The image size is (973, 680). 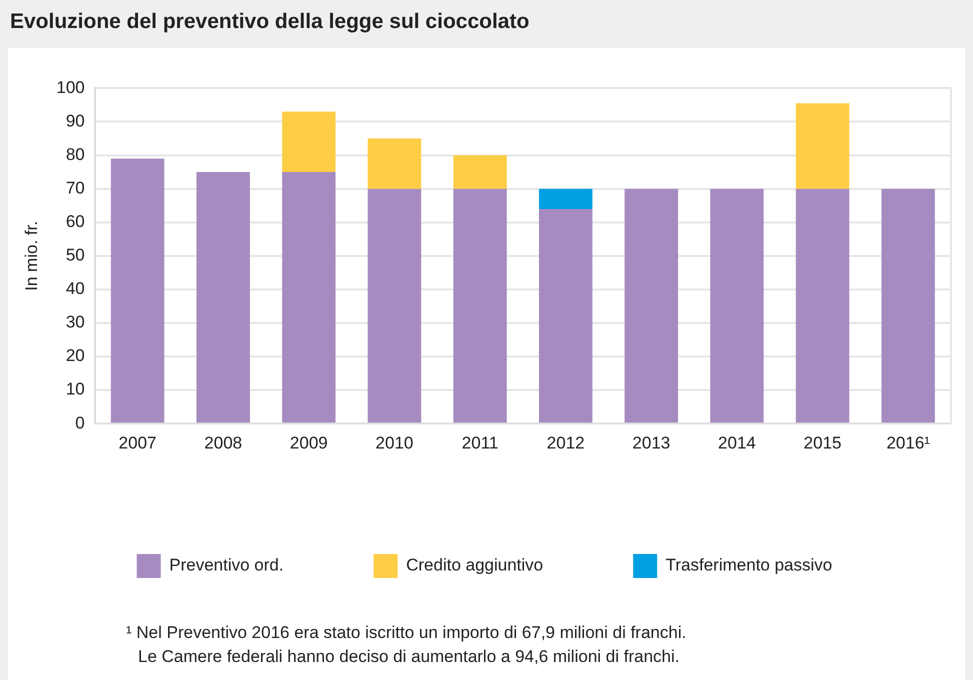 I want to click on x-tick-label: 2016¹, so click(x=908, y=442).